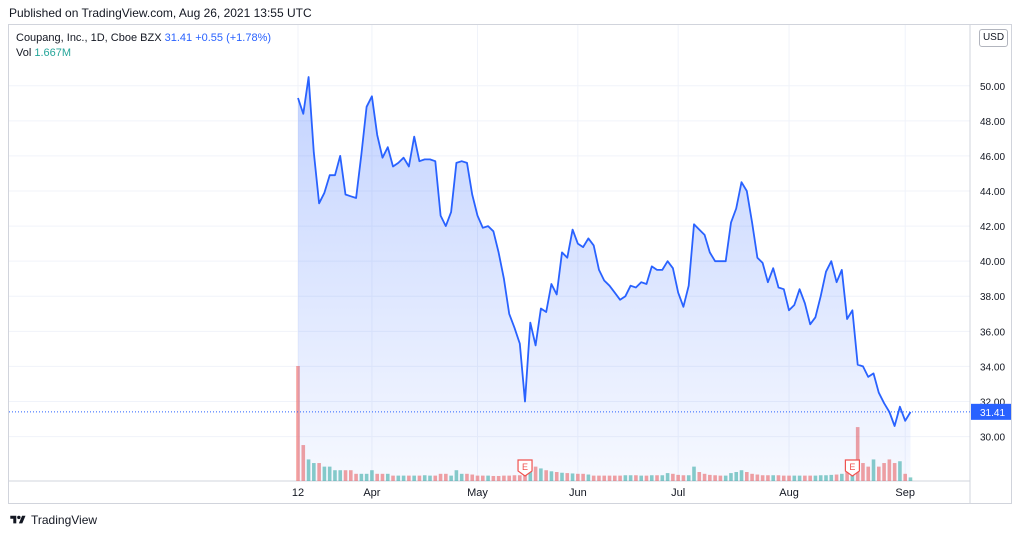 Image resolution: width=1024 pixels, height=535 pixels. Describe the element at coordinates (578, 493) in the screenshot. I see `x-tick-label: Jun` at that location.